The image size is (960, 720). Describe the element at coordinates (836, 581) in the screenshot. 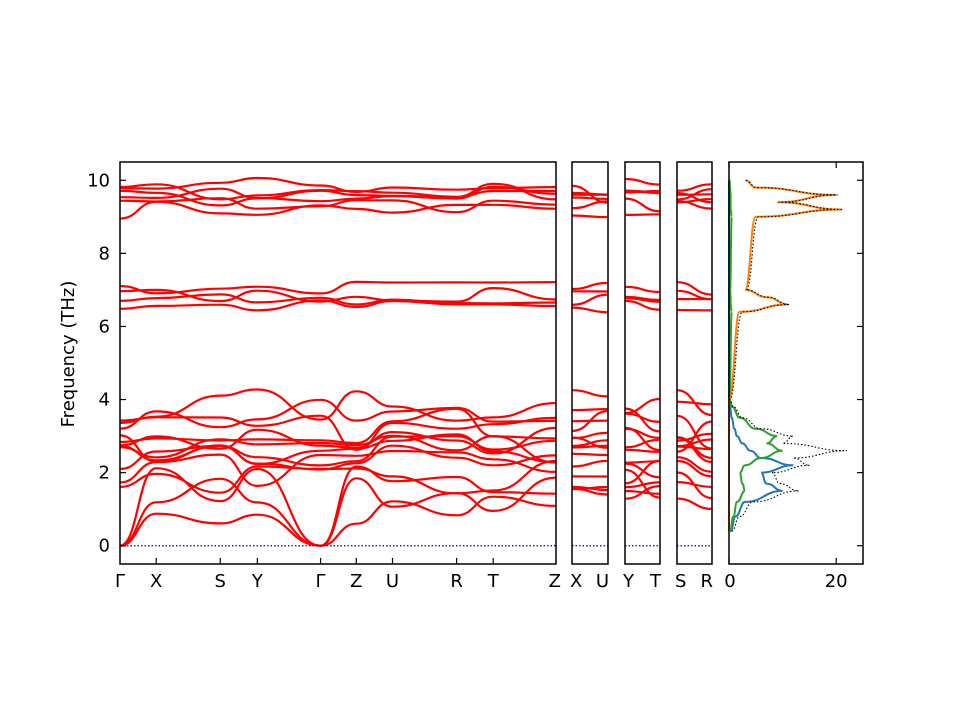

I see `dos-x-tick-label: 20` at that location.